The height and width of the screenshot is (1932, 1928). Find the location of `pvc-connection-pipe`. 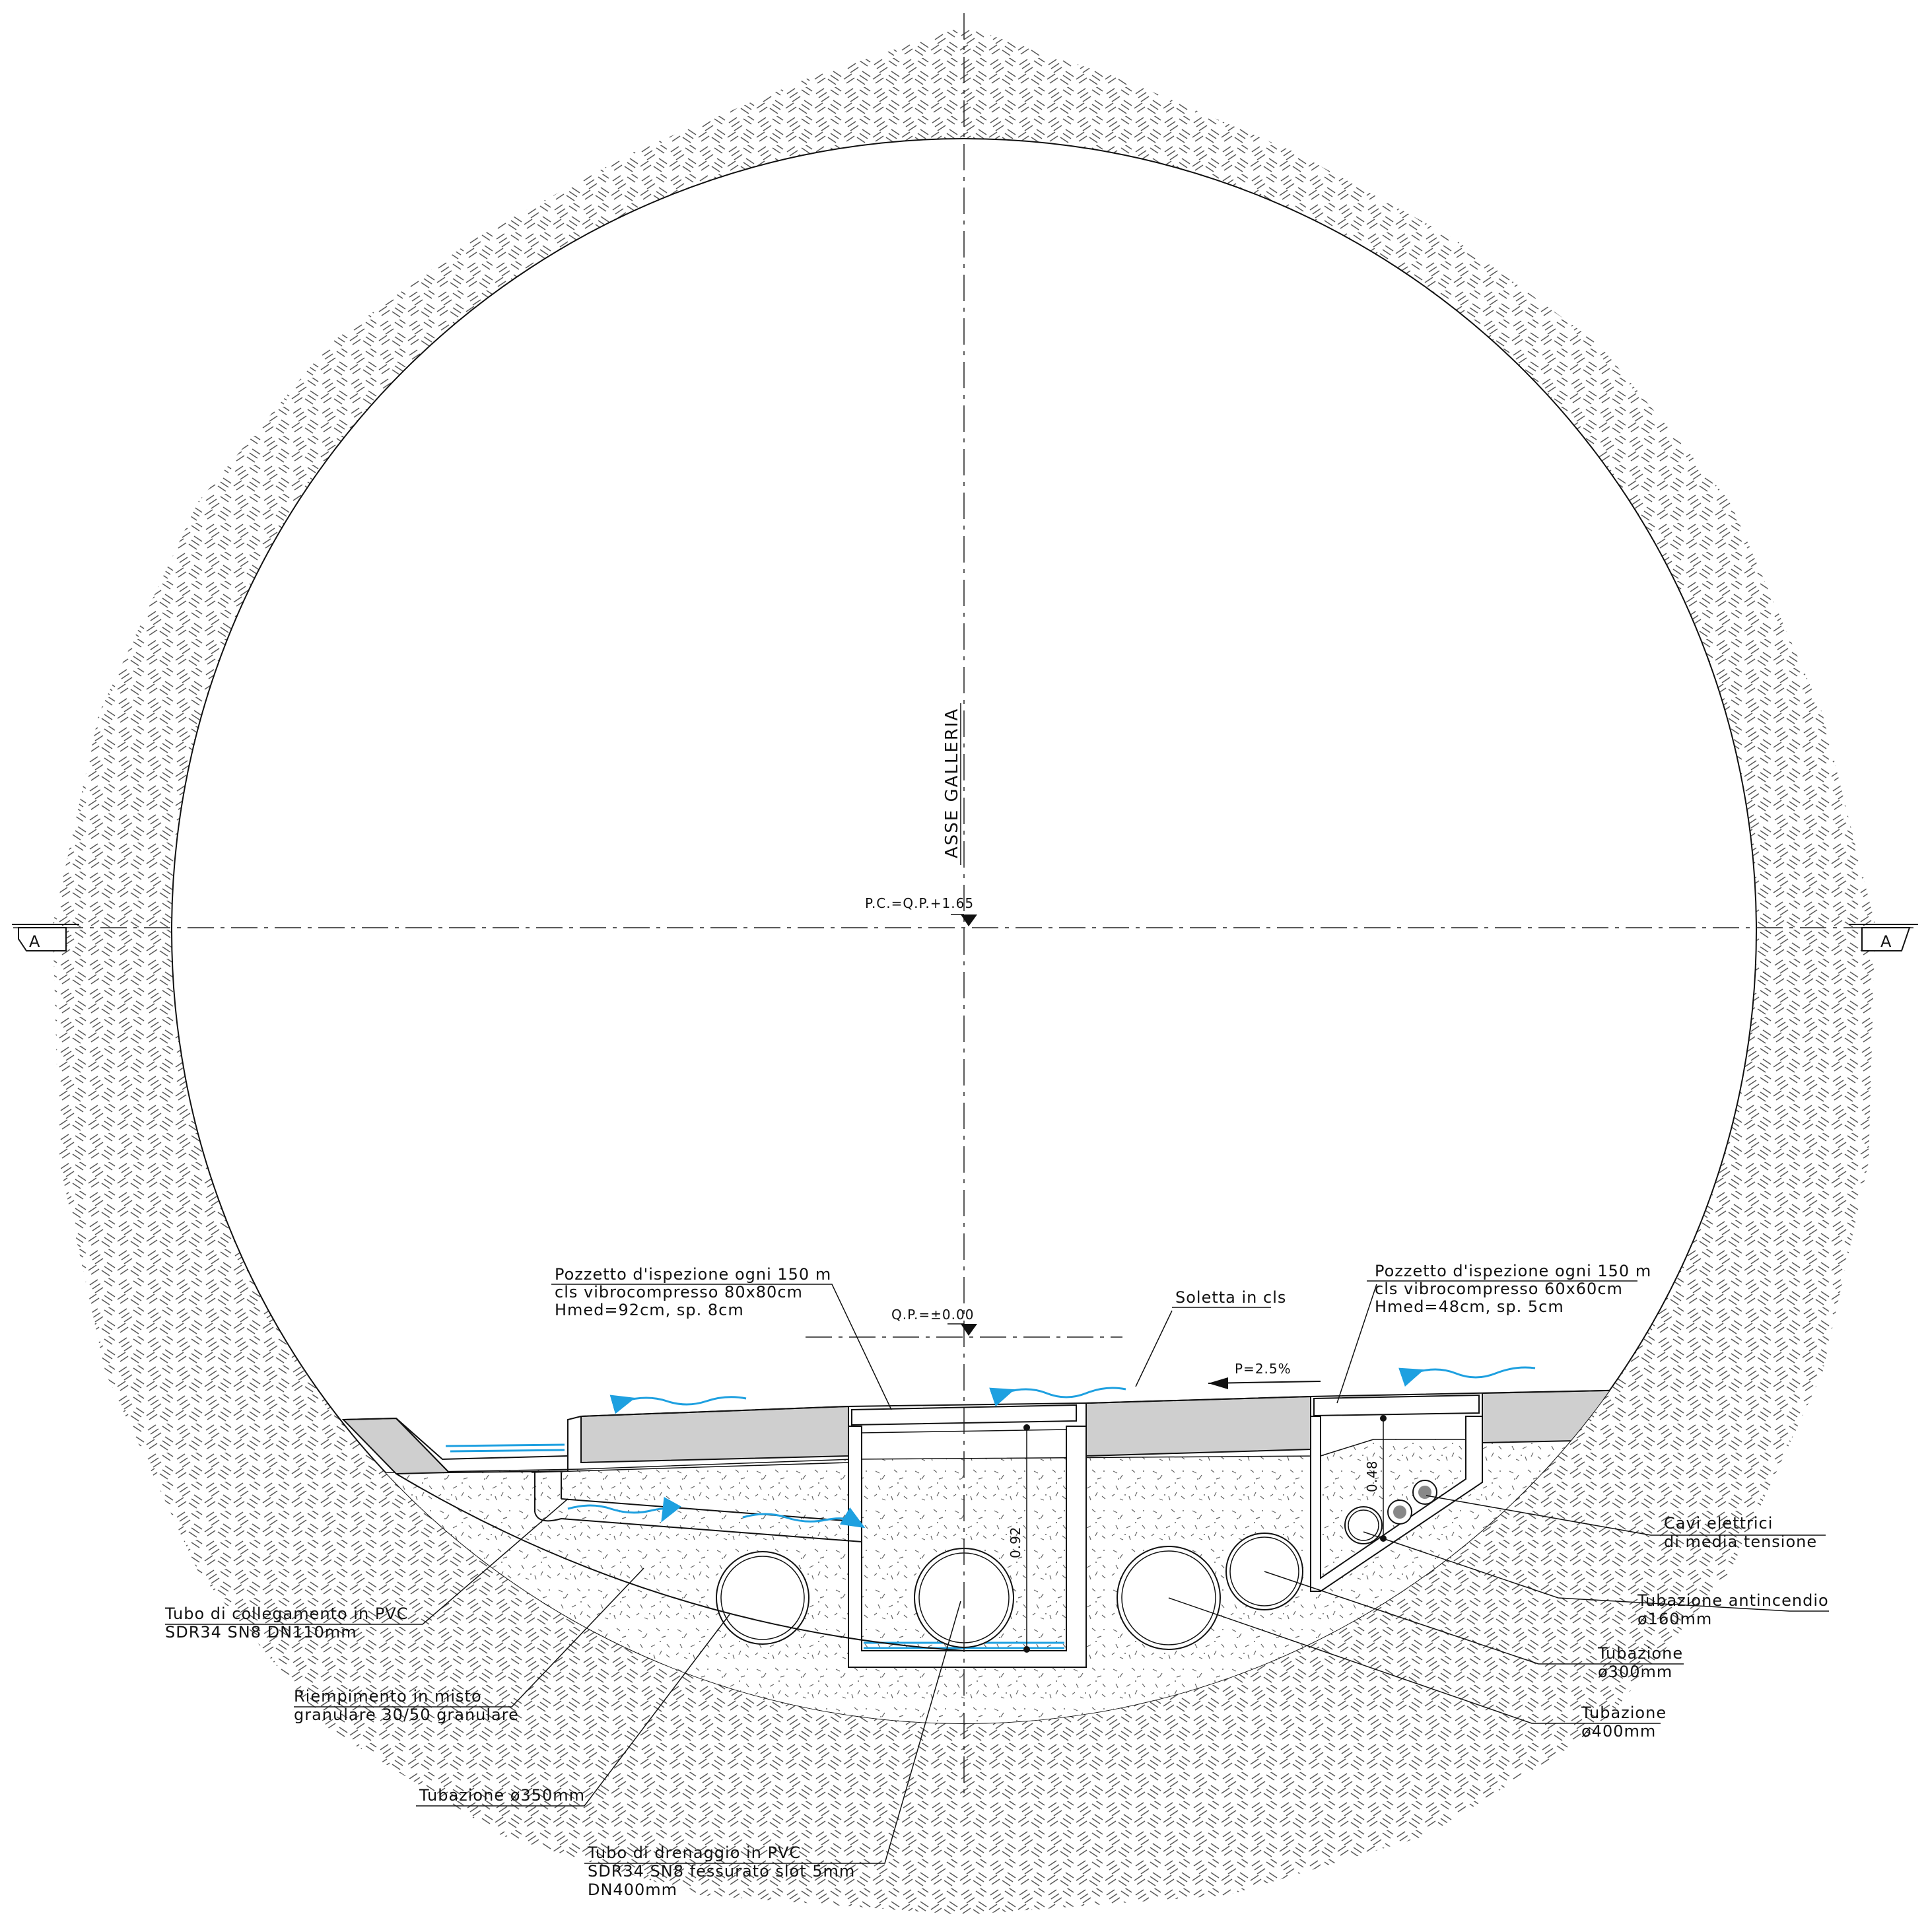

pvc-connection-pipe is located at coordinates (698, 1507).